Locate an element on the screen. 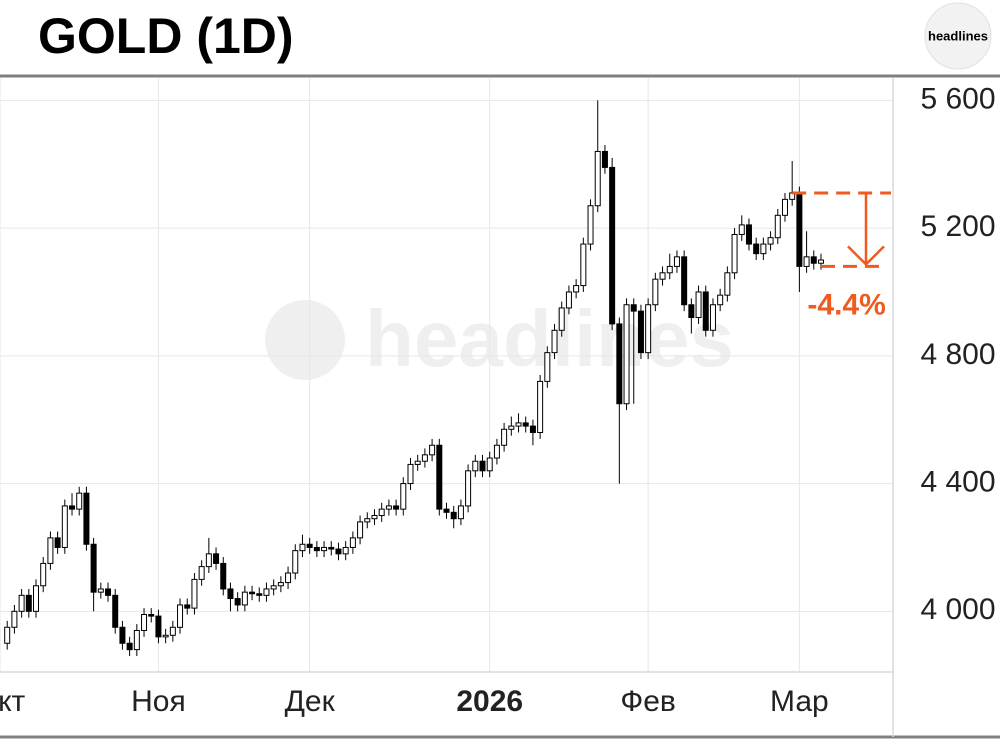 The height and width of the screenshot is (748, 1000). y-tick-label: 5 200 is located at coordinates (957, 226).